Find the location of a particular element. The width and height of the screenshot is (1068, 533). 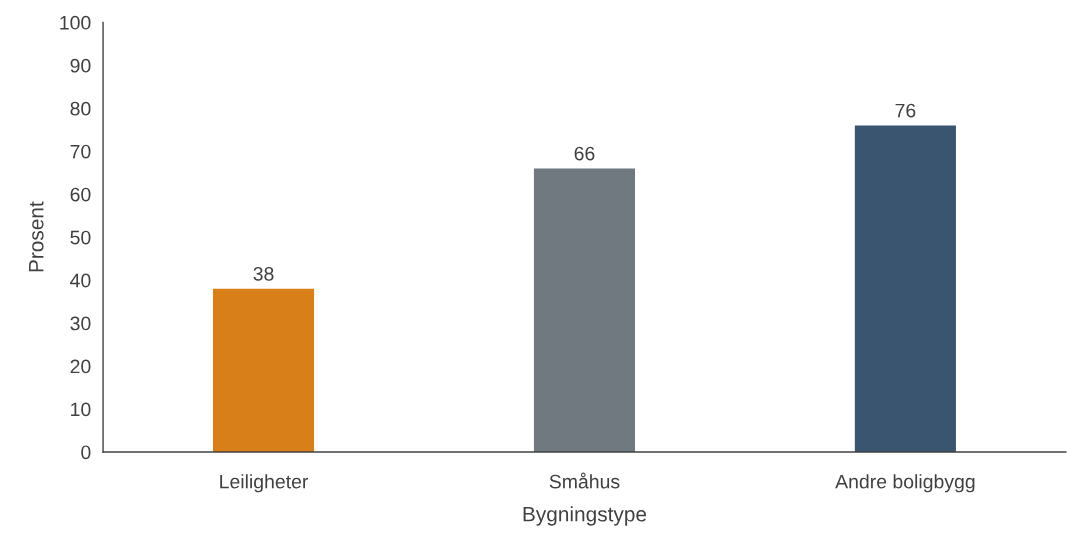

y-axis-title: Prosent is located at coordinates (36, 236).